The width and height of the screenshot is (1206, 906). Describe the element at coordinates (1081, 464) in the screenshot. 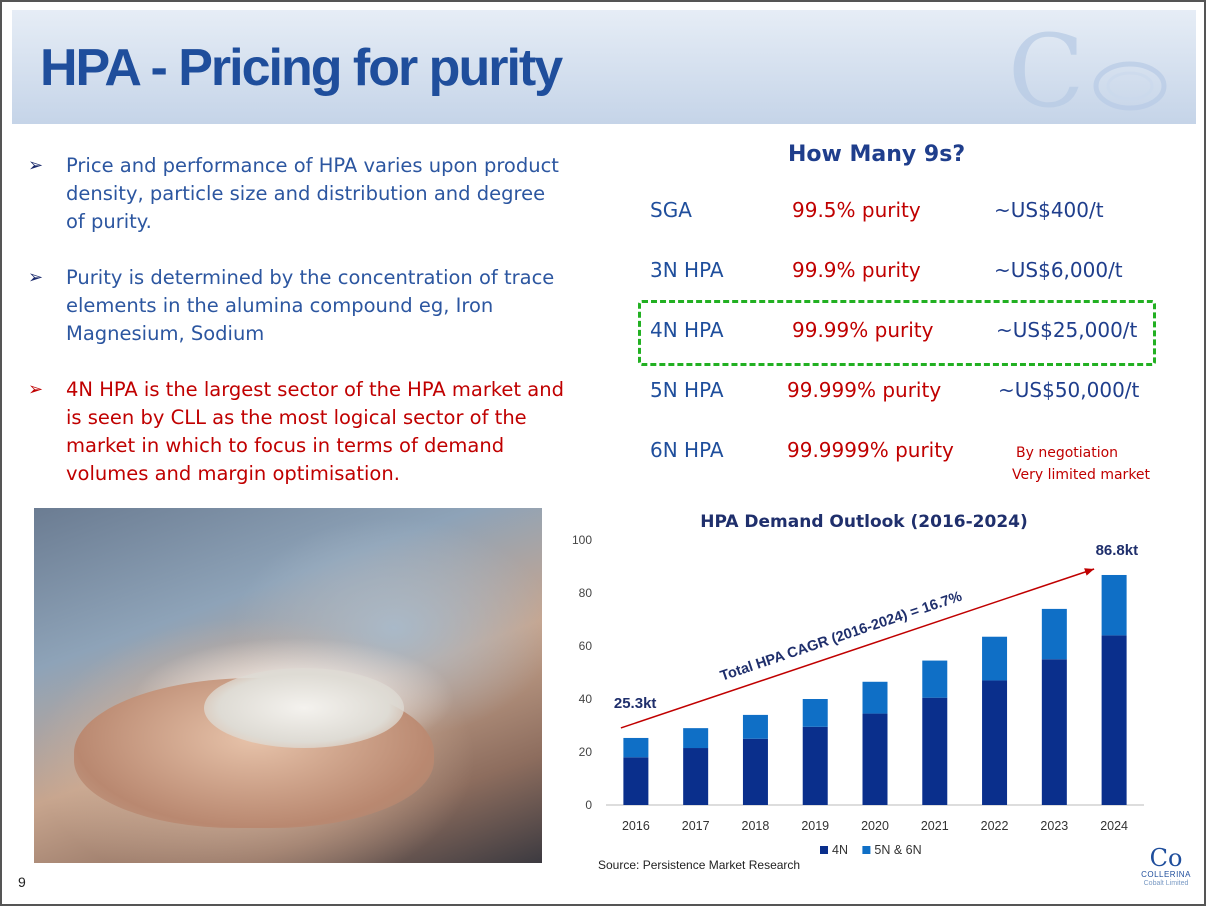

I see `negotiation-note: By negotiation Very limited market` at that location.